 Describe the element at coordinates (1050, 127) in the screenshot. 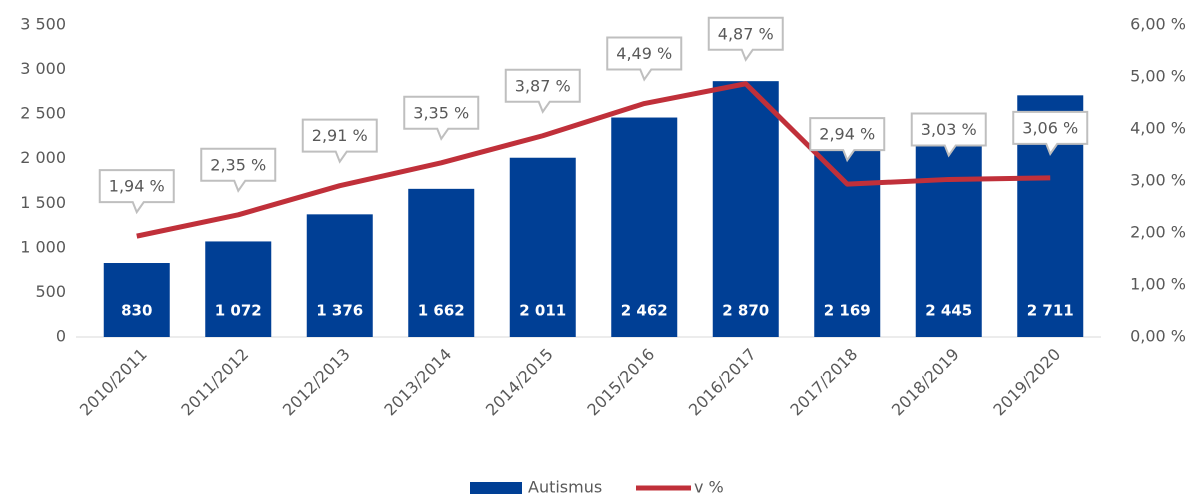

I see `line-value-label: 3,06 %` at that location.